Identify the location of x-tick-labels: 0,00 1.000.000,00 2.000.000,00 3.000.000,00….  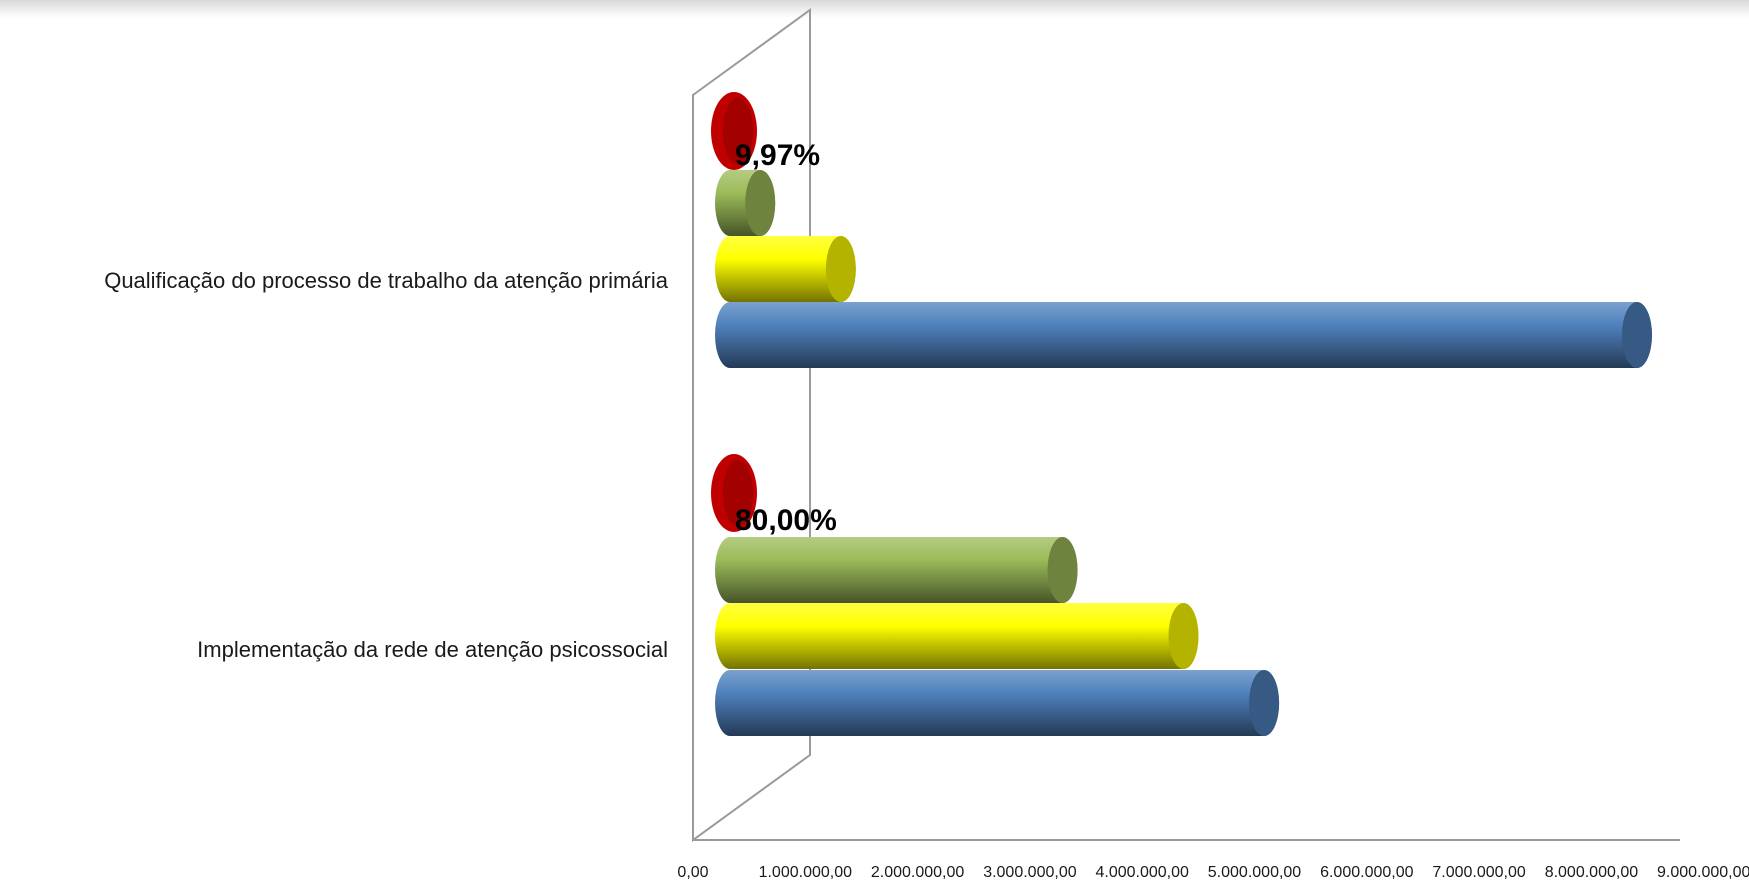
(1213, 872).